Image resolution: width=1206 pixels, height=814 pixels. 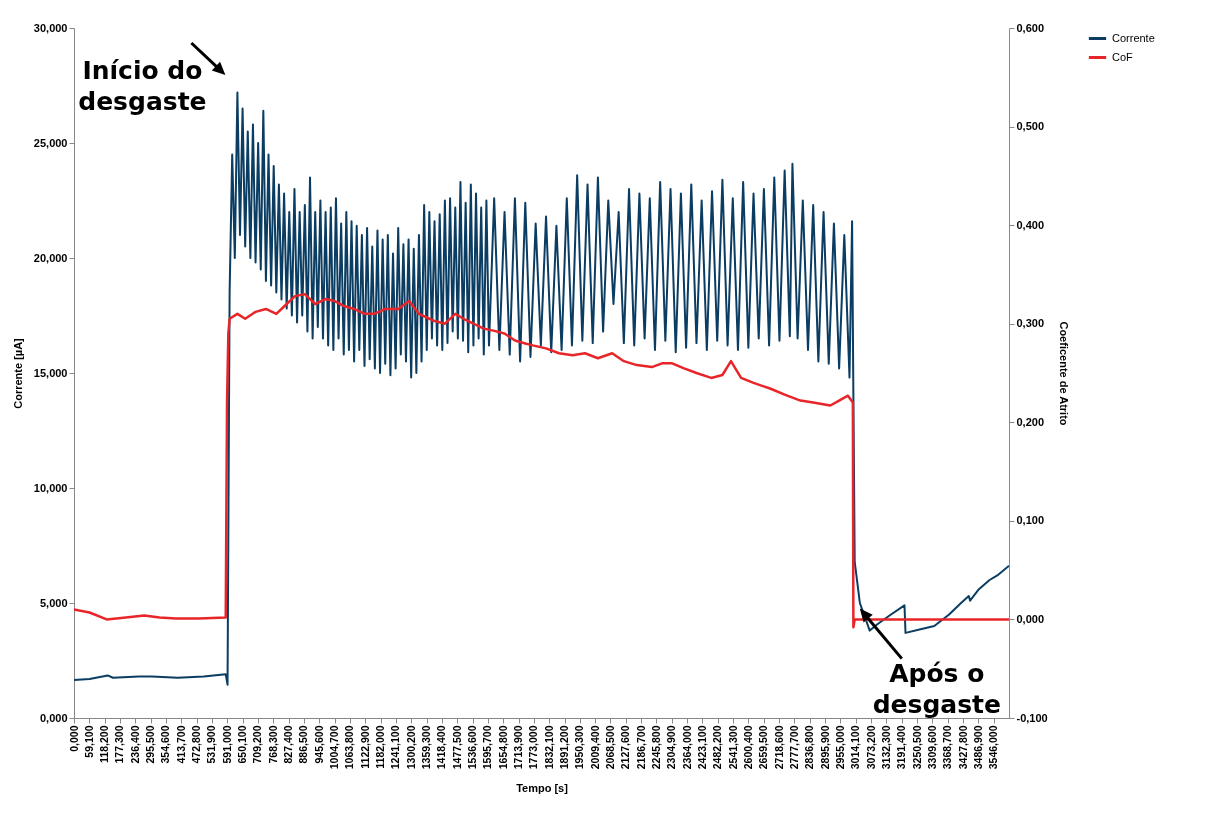 I want to click on x-tick-label: 1832,100, so click(x=548, y=747).